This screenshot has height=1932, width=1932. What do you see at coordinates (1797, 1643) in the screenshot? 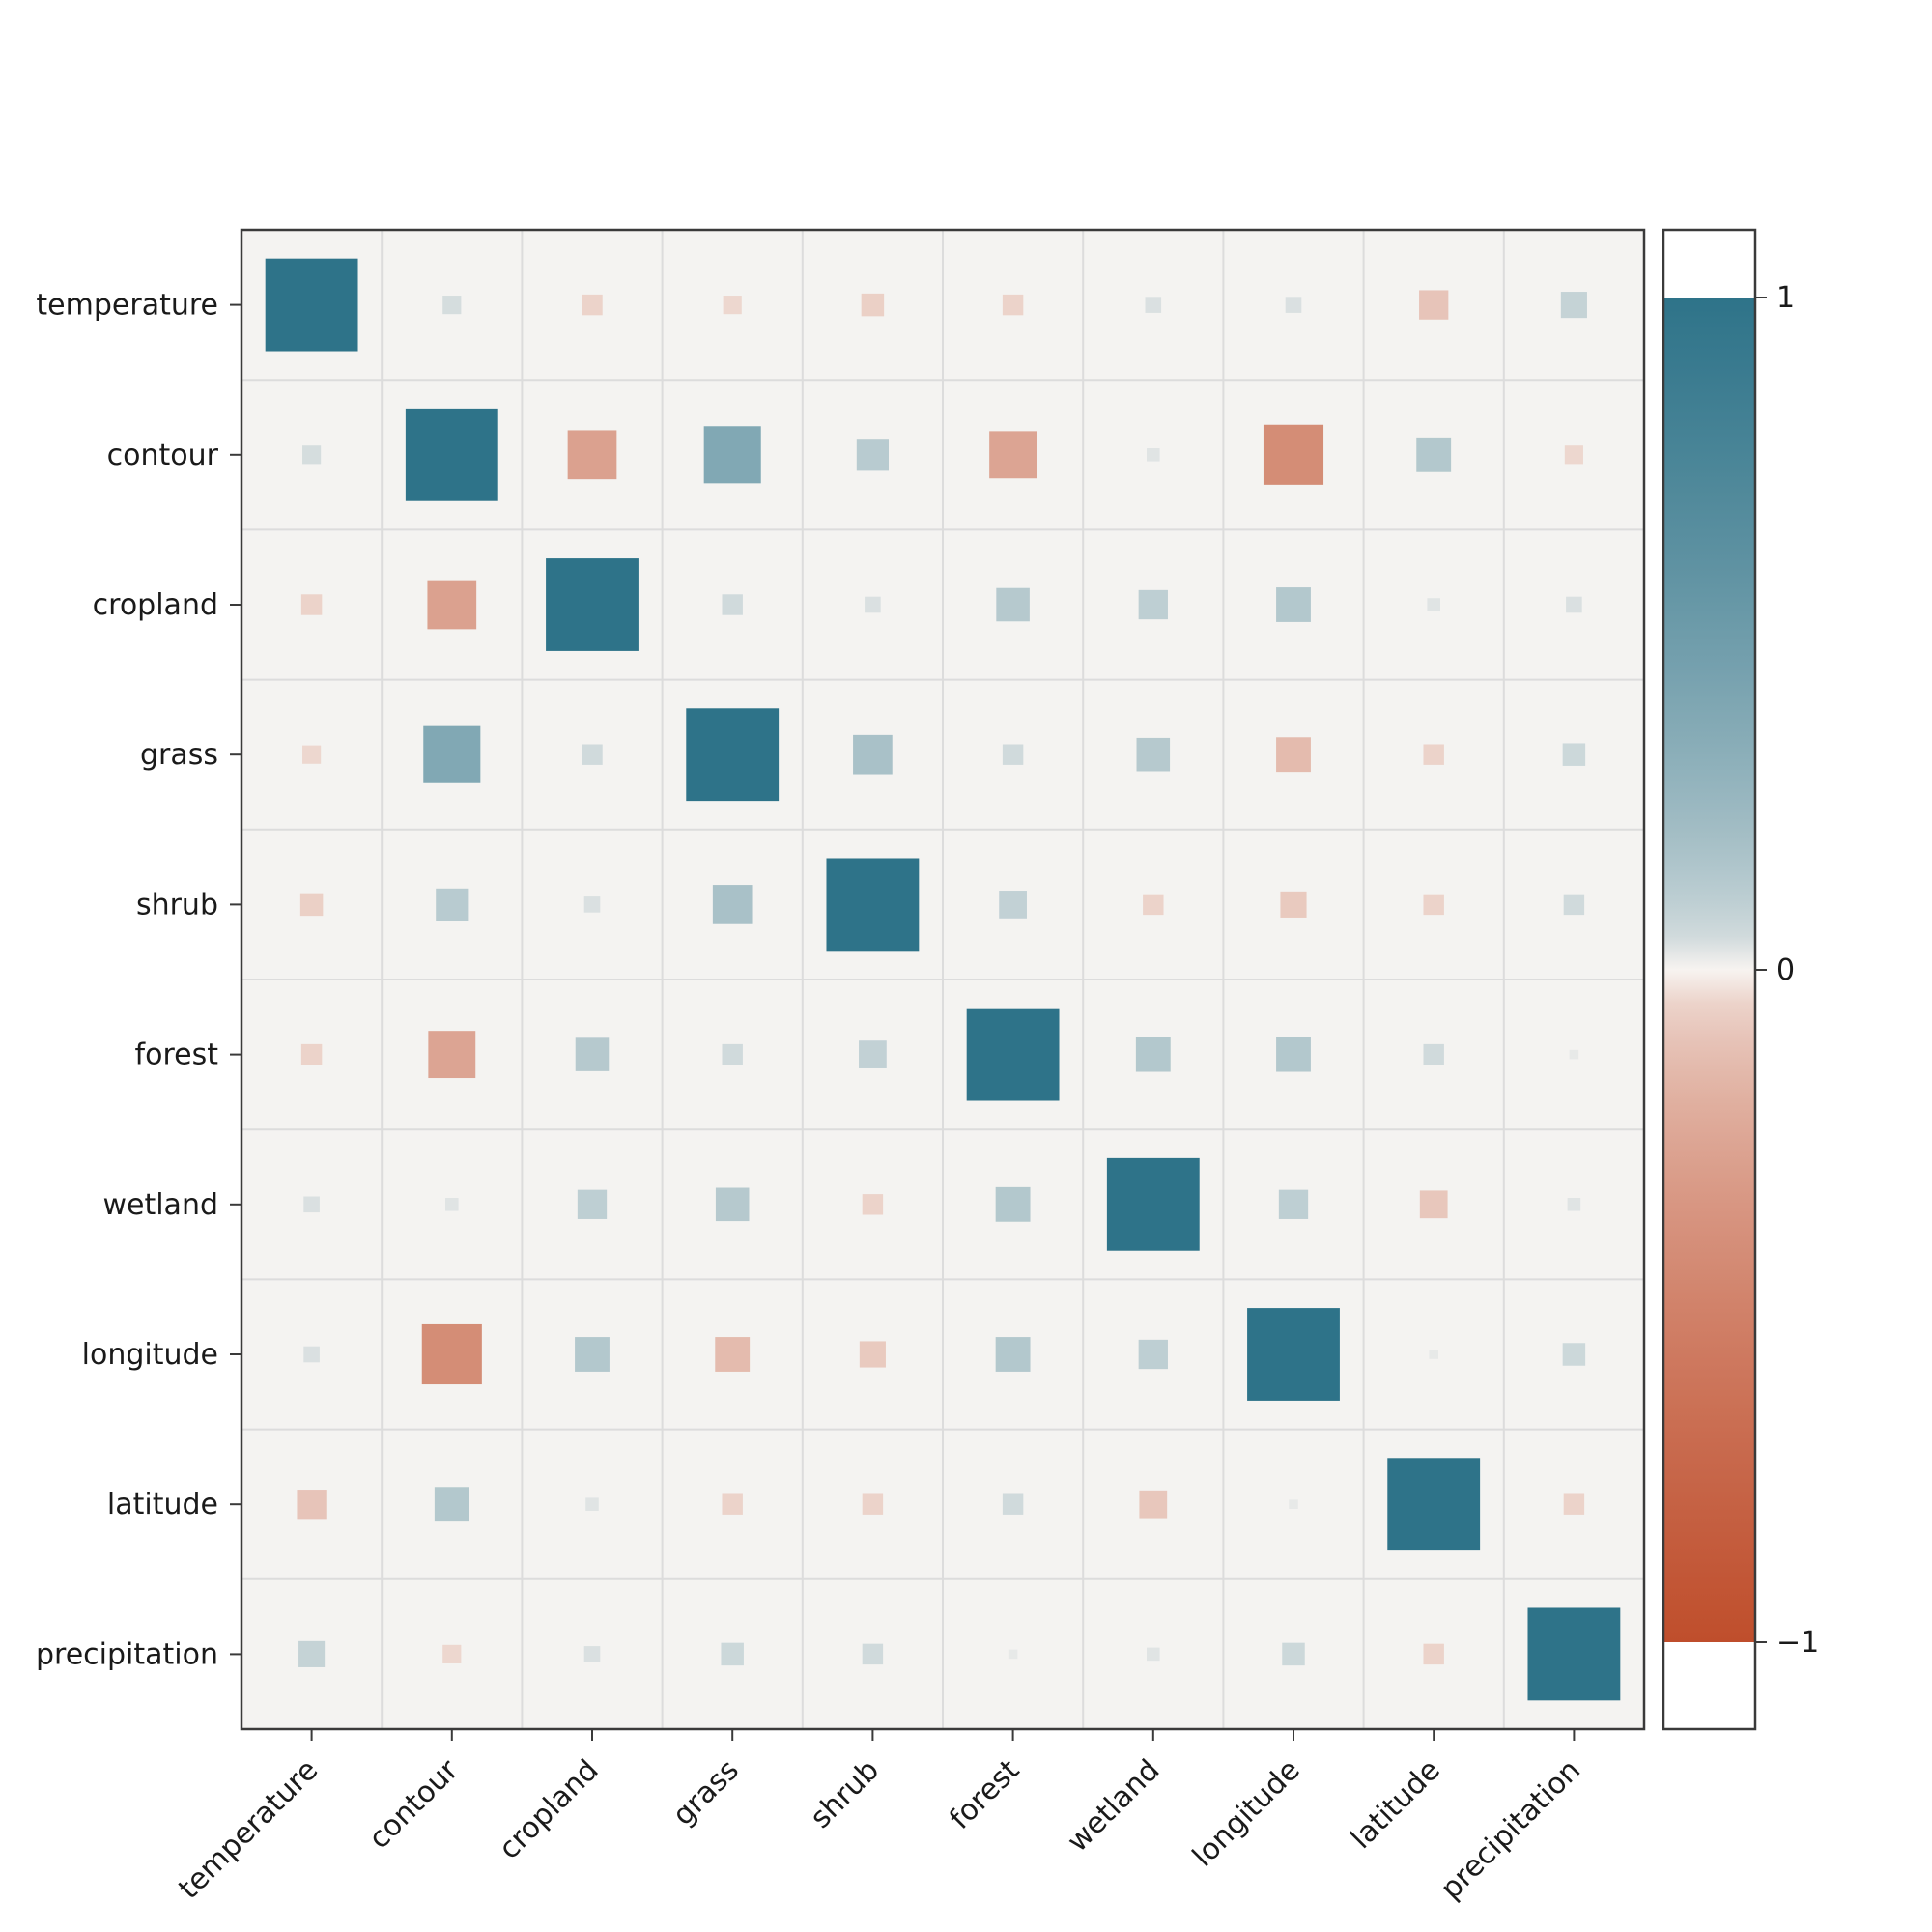
I see `colorbar-tick-label: −1` at bounding box center [1797, 1643].